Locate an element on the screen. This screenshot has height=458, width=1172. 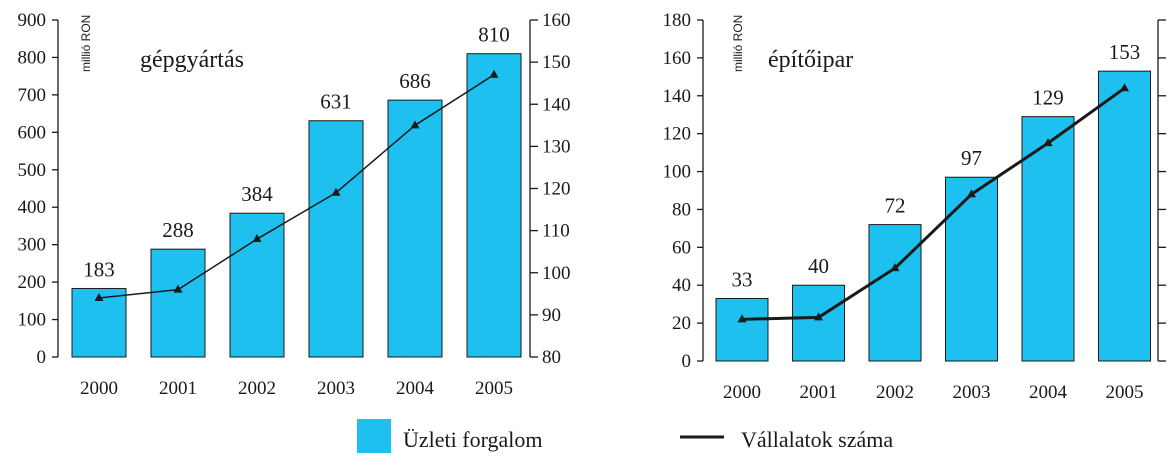
left-axis-tick-label: 300 is located at coordinates (32, 245).